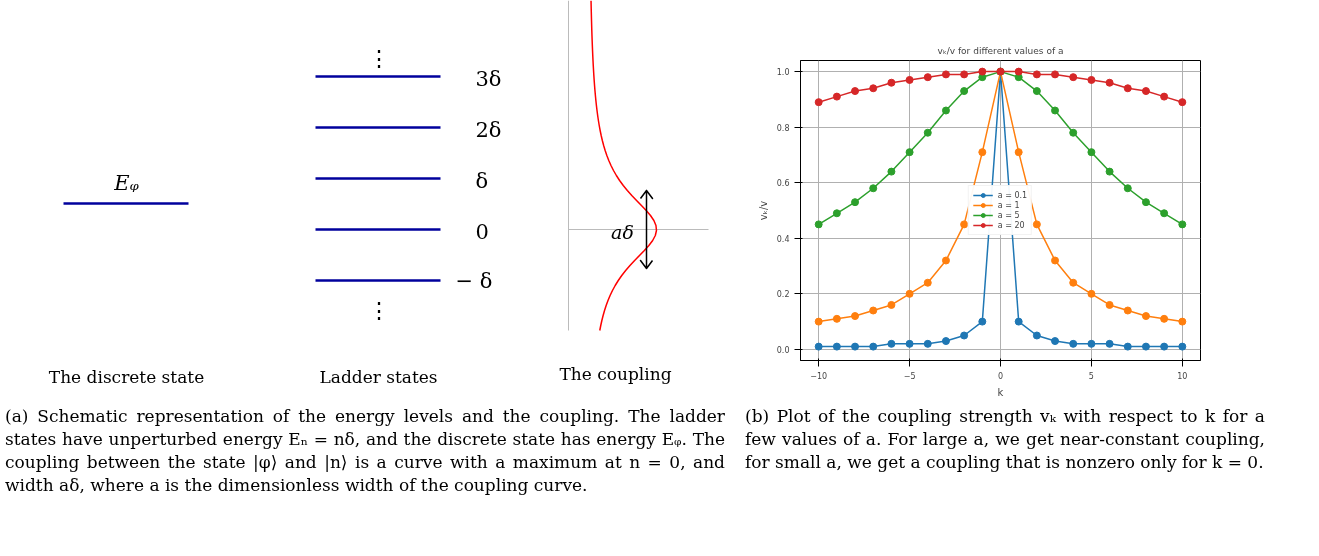 The image size is (1319, 556). What do you see at coordinates (615, 373) in the screenshot?
I see `text: The coupling` at bounding box center [615, 373].